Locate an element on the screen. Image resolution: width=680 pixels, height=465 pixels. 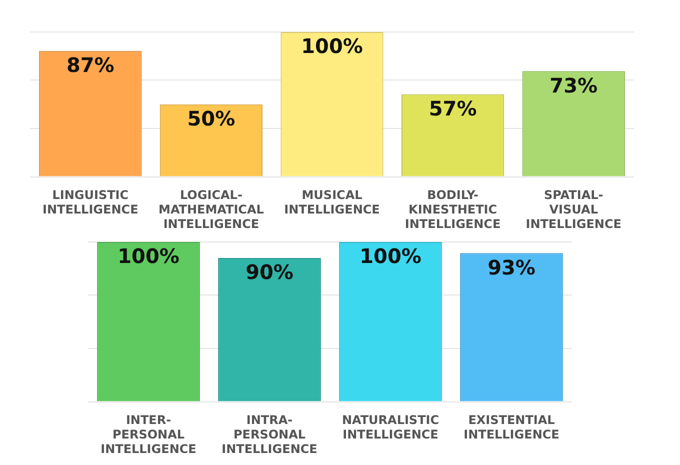
data-label: 57% is located at coordinates (452, 108).